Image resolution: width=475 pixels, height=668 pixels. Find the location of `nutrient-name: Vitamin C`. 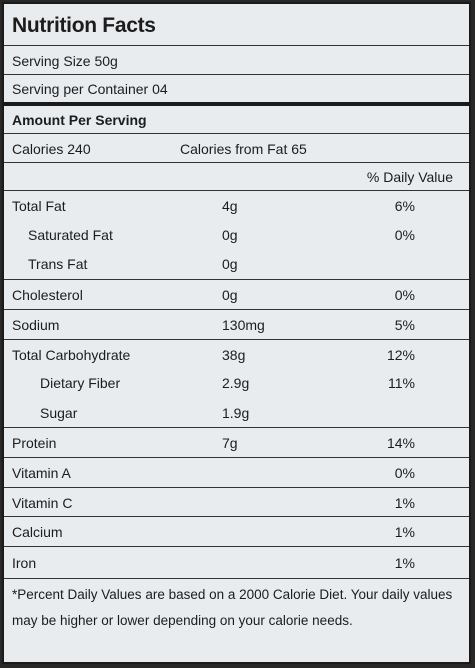

nutrient-name: Vitamin C is located at coordinates (42, 502).